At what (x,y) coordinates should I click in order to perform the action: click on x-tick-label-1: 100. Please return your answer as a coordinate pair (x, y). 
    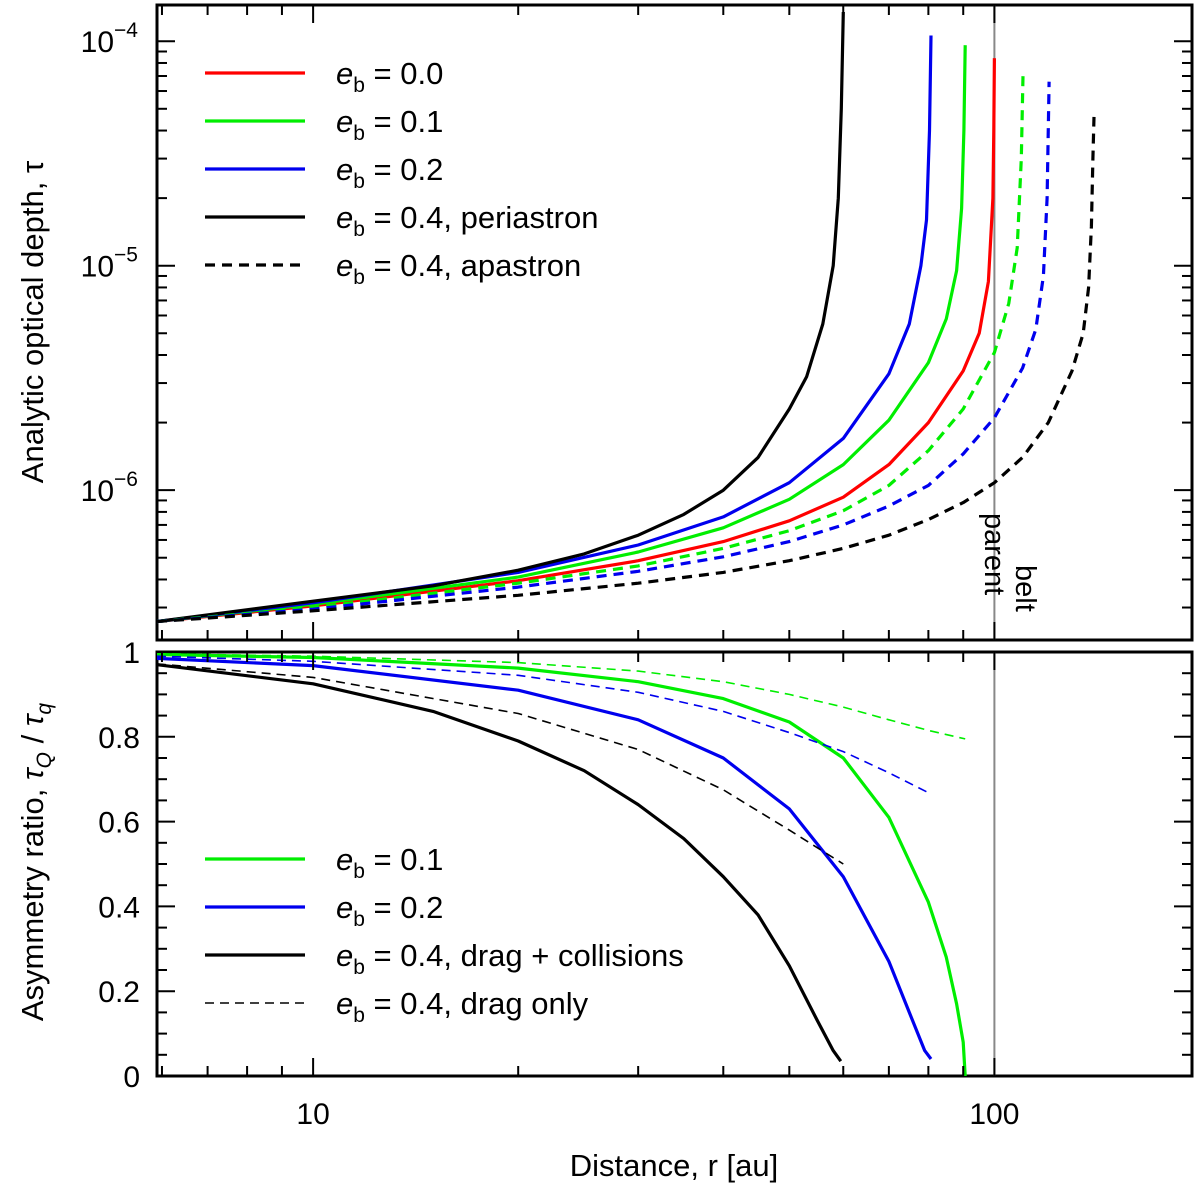
    Looking at the image, I should click on (994, 1114).